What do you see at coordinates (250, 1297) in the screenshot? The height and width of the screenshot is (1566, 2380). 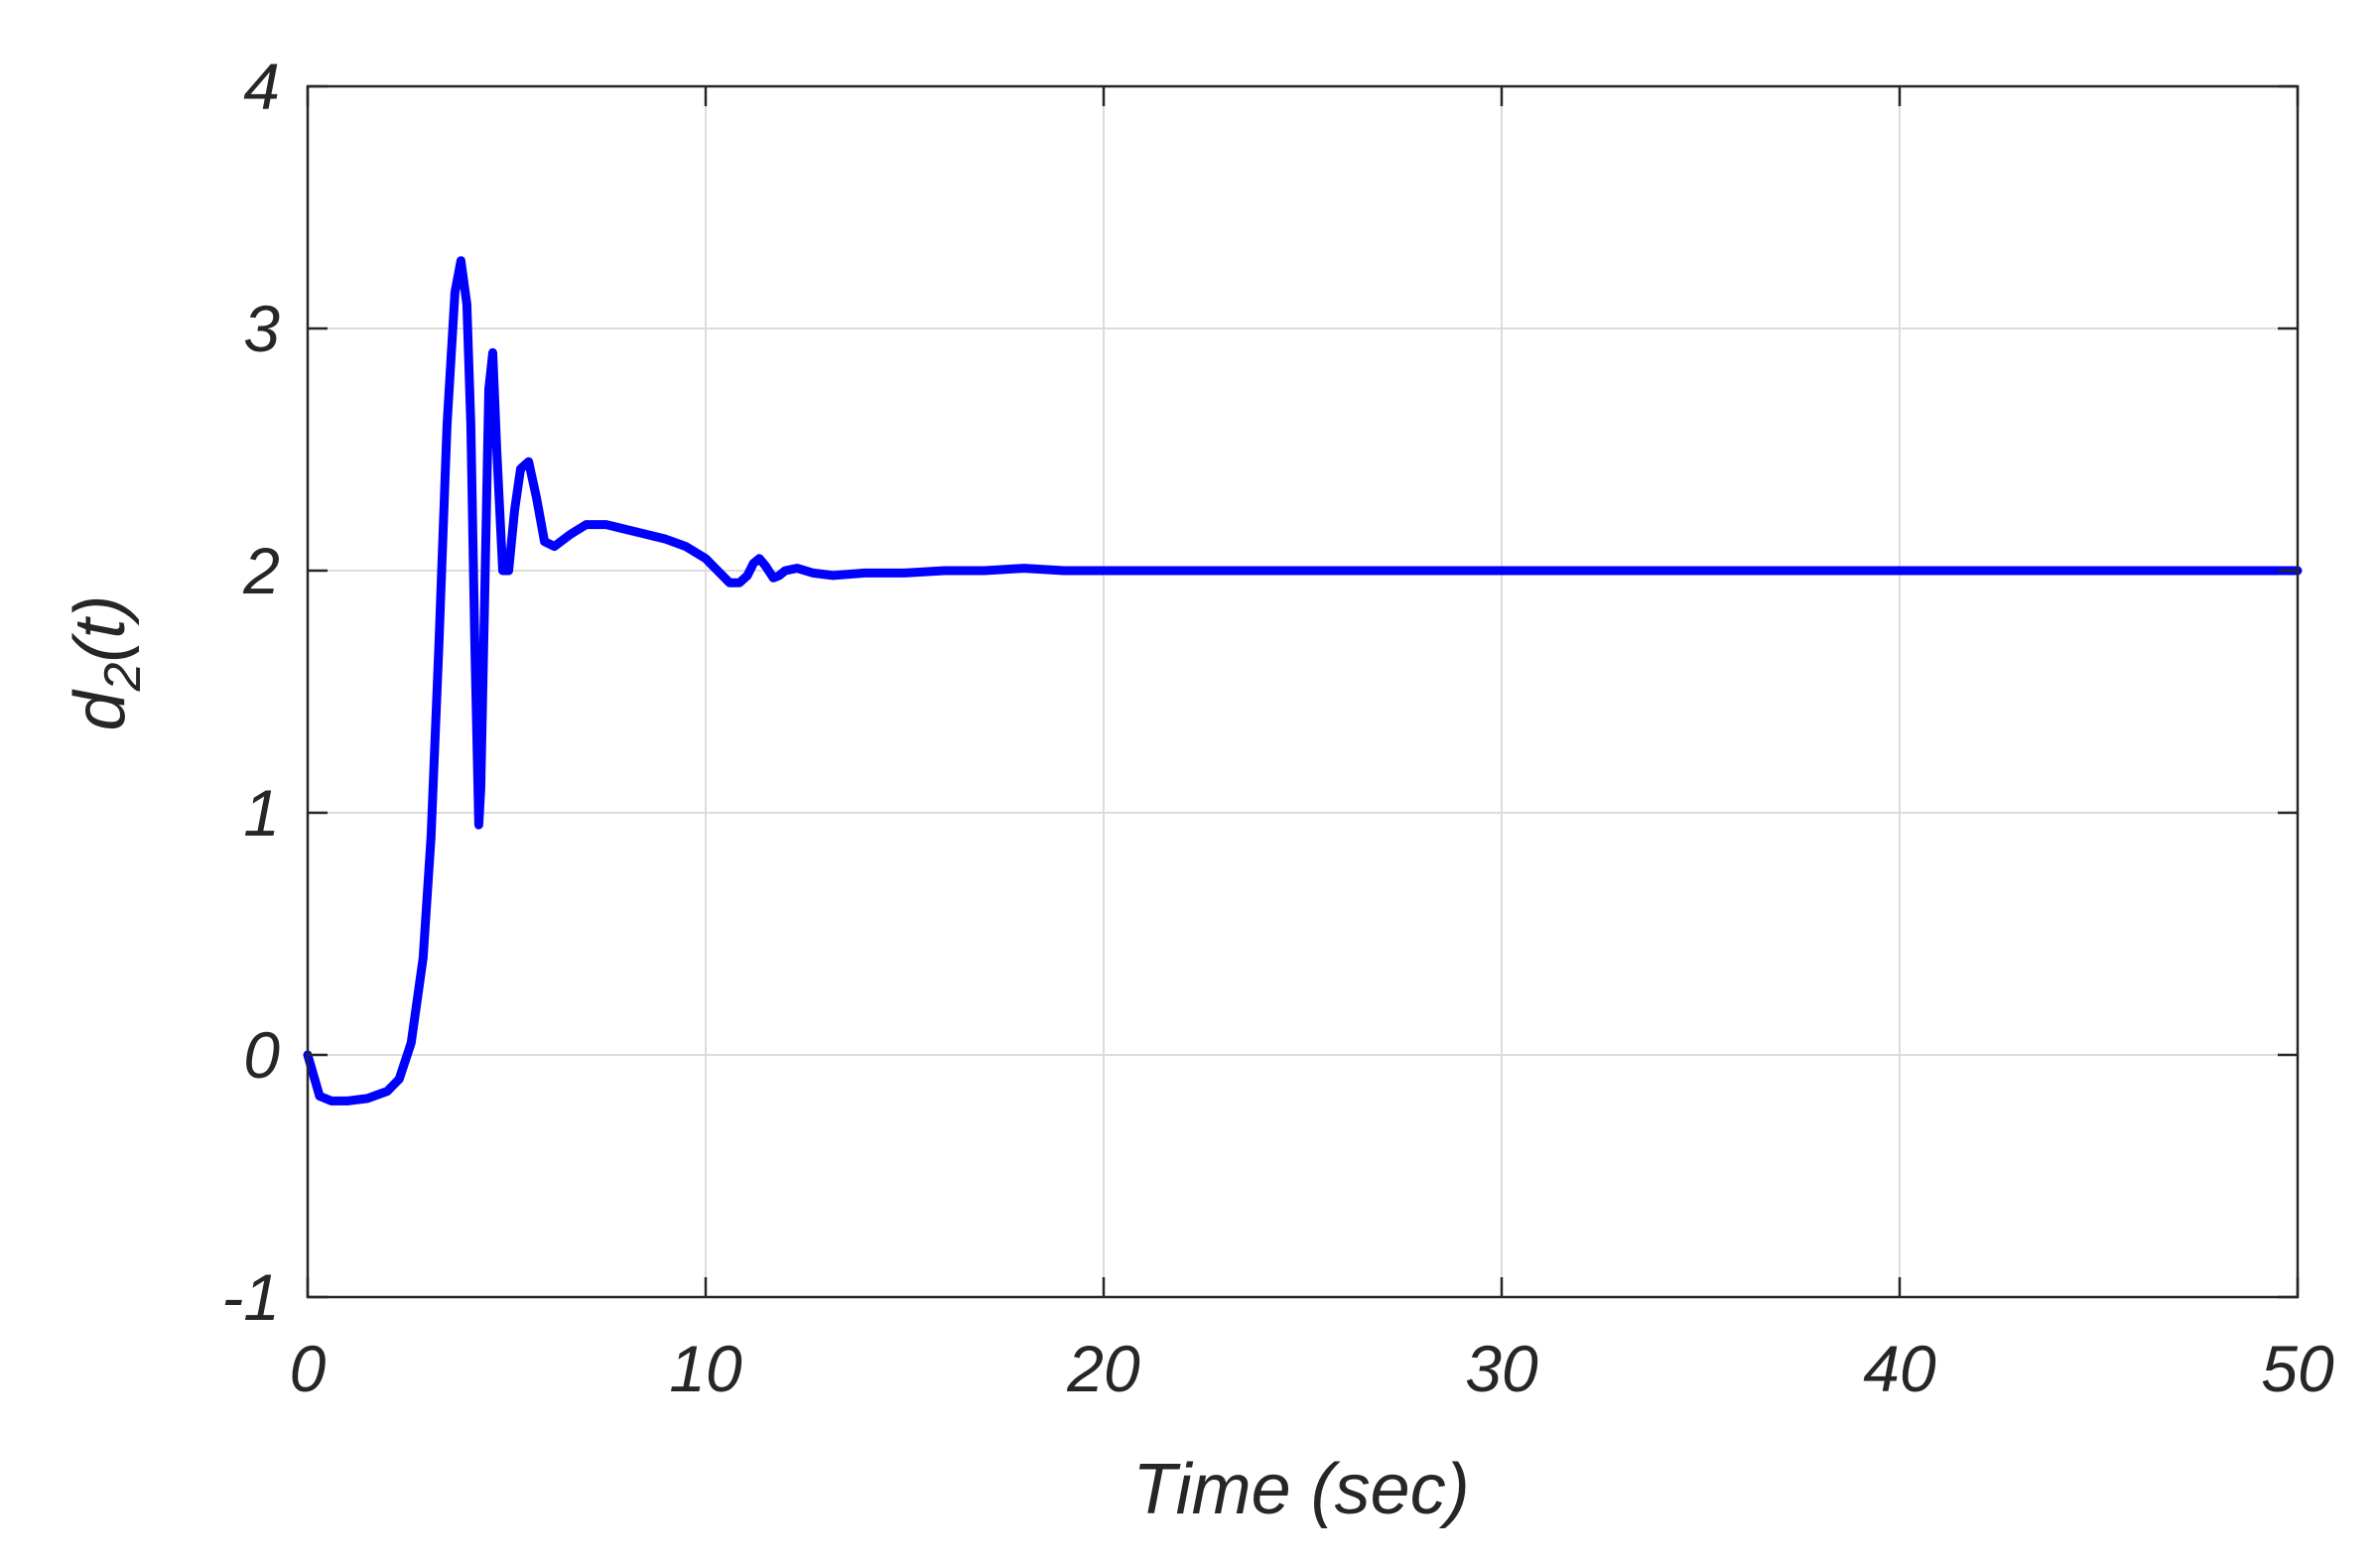 I see `y-tick-label: -1` at bounding box center [250, 1297].